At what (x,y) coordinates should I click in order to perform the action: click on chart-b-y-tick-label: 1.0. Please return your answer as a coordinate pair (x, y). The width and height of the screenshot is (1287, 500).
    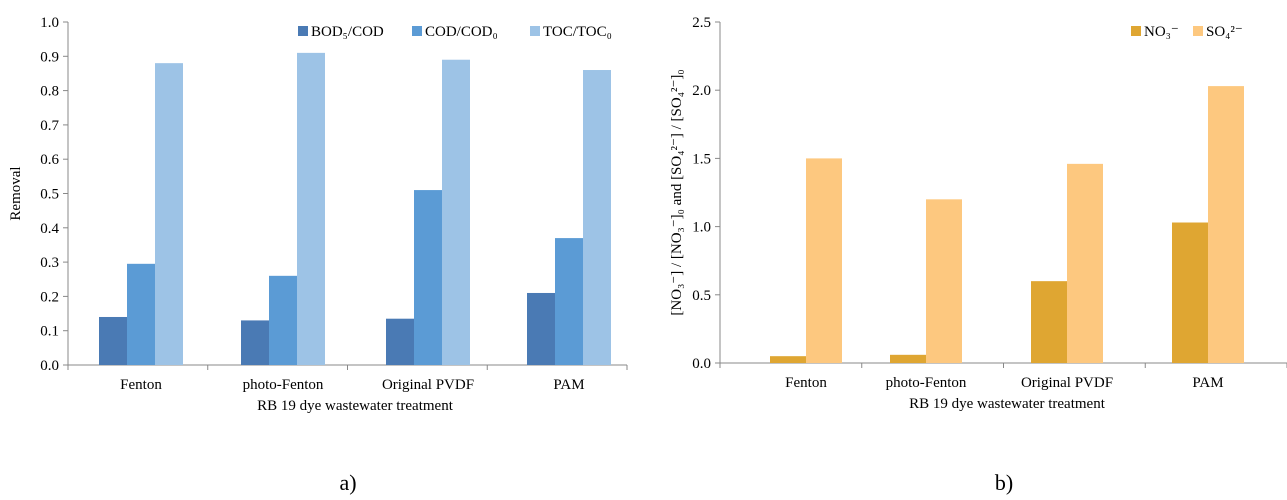
    Looking at the image, I should click on (701, 228).